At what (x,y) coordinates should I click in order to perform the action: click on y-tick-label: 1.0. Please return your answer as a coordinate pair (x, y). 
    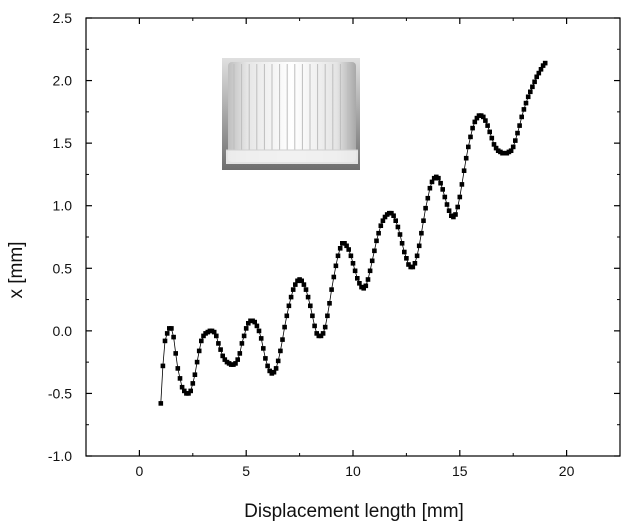
    Looking at the image, I should click on (63, 206).